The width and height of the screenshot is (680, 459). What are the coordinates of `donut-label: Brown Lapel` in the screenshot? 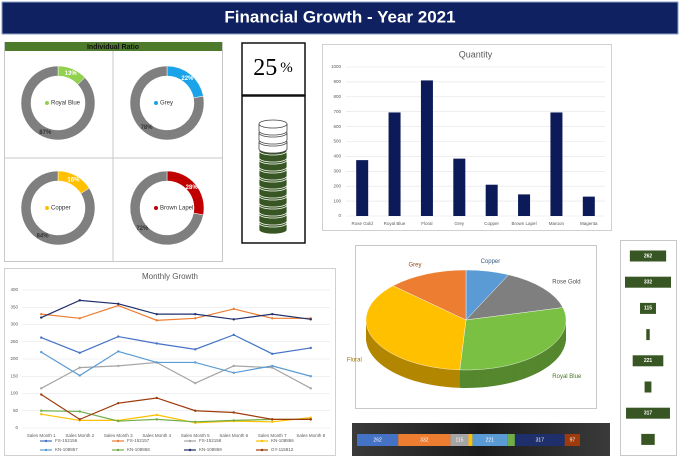 It's located at (176, 209).